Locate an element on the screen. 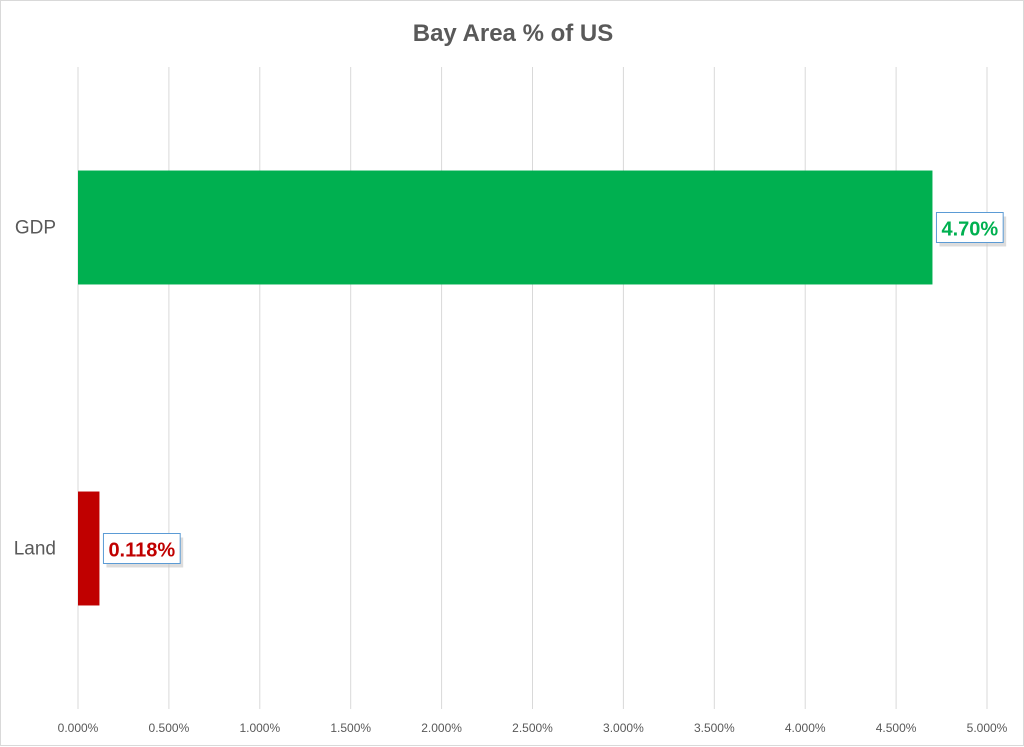  category-labels: GDP Land is located at coordinates (35, 389).